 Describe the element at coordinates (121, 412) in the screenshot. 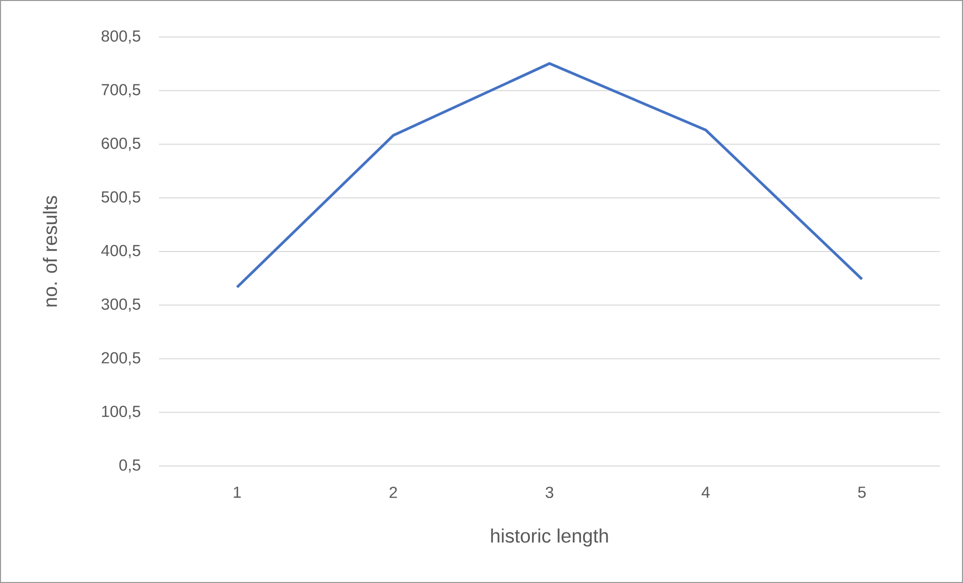

I see `y-tick-label: 100,5` at that location.